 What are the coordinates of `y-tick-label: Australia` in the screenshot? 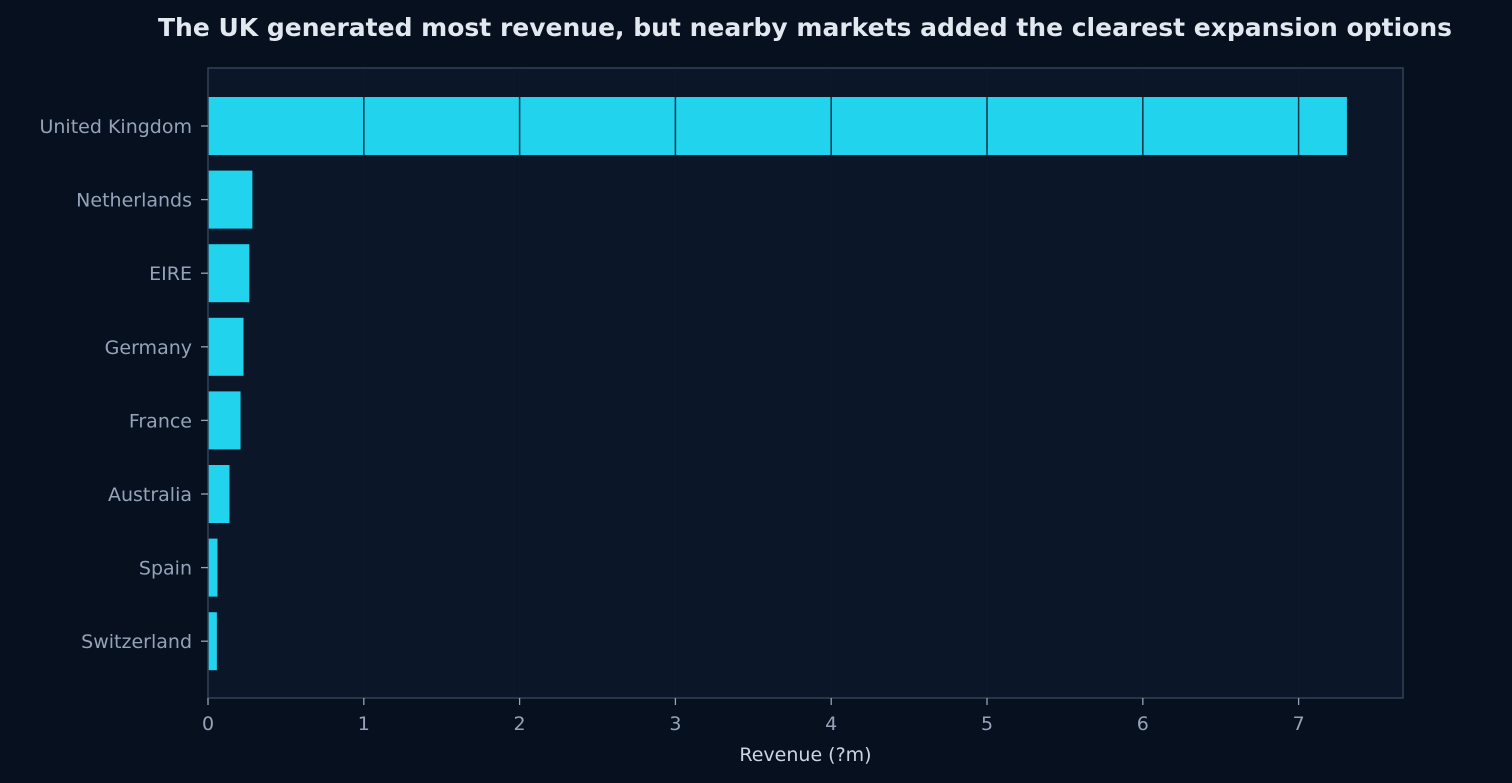 It's located at (150, 495).